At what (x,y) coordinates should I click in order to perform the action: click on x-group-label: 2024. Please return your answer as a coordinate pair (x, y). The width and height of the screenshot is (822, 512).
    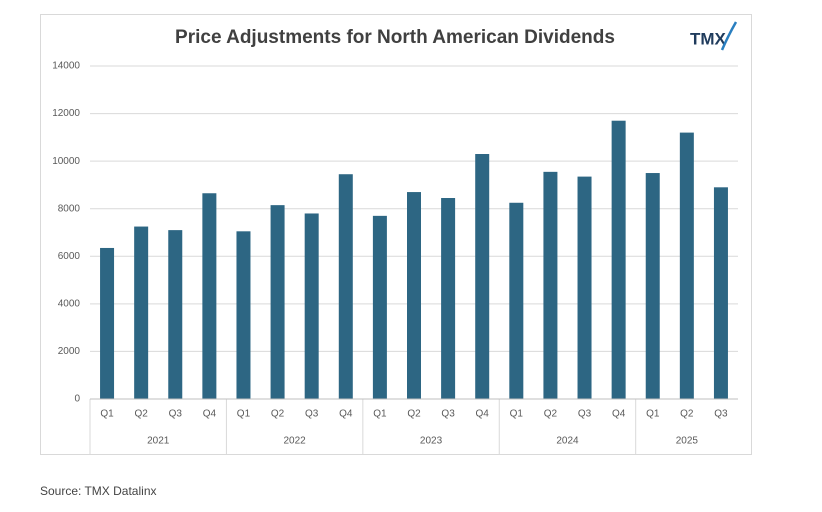
    Looking at the image, I should click on (567, 441).